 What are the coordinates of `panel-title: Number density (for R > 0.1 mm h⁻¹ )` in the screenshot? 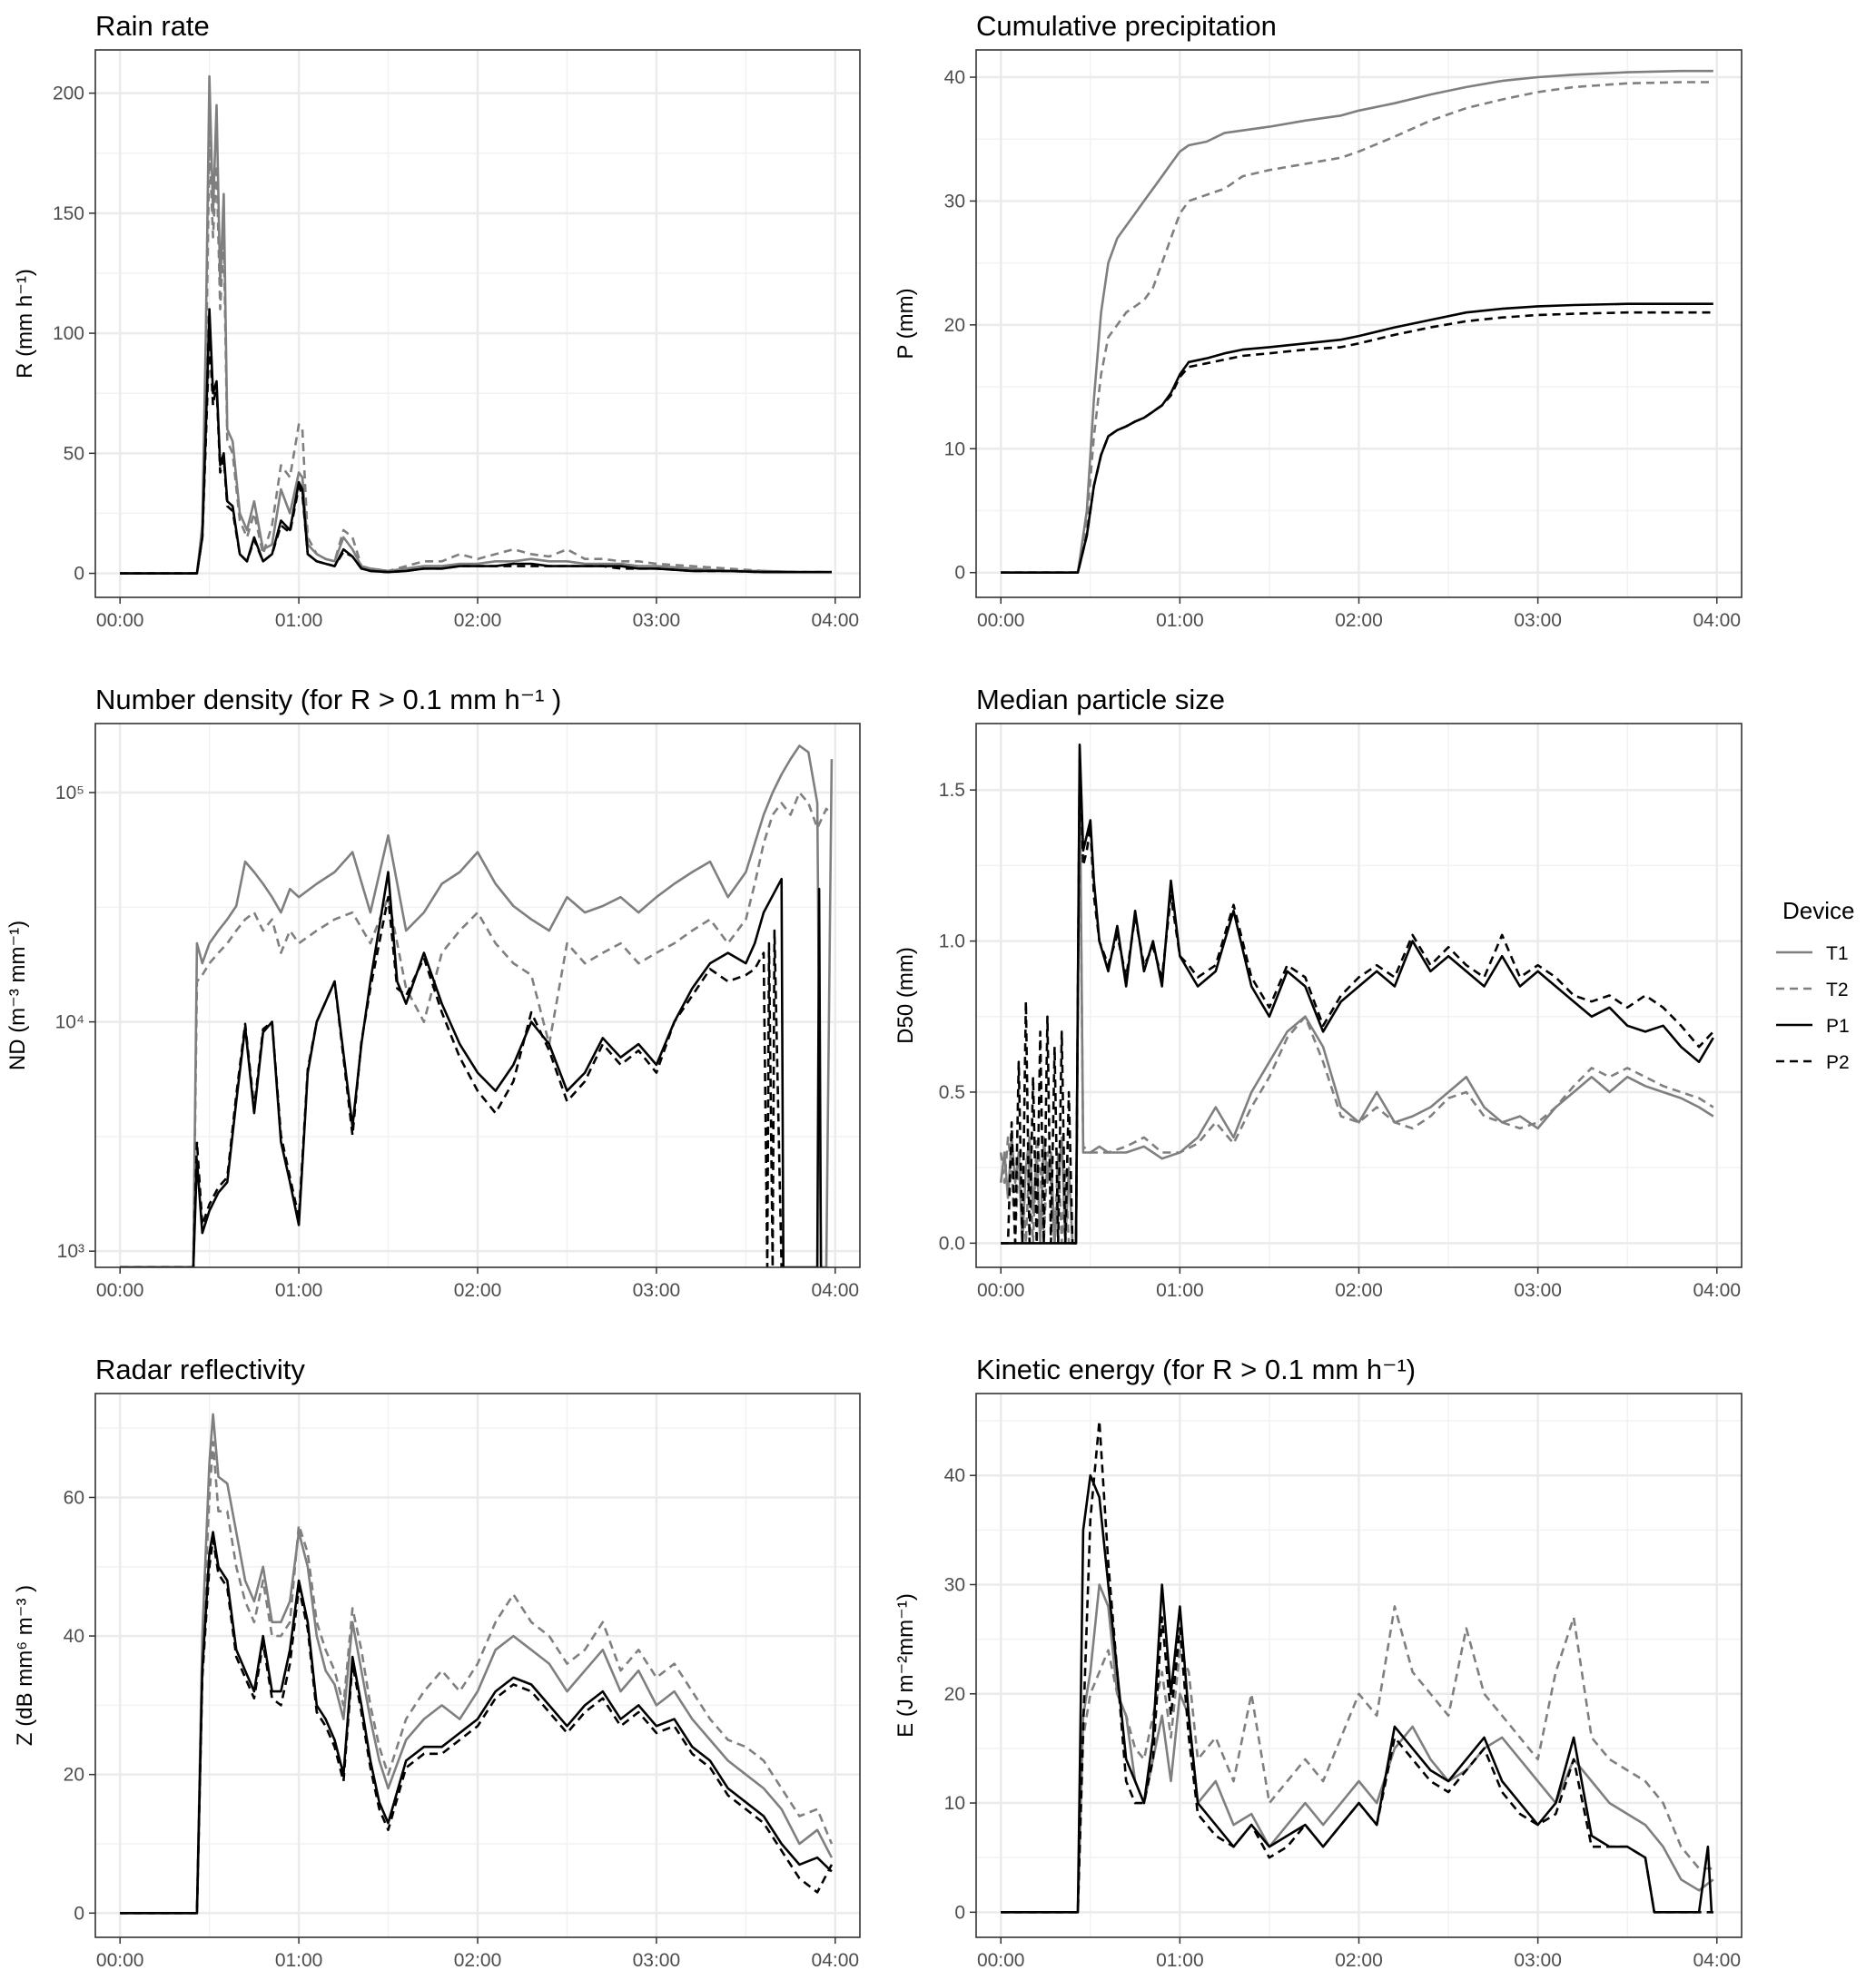 It's located at (328, 699).